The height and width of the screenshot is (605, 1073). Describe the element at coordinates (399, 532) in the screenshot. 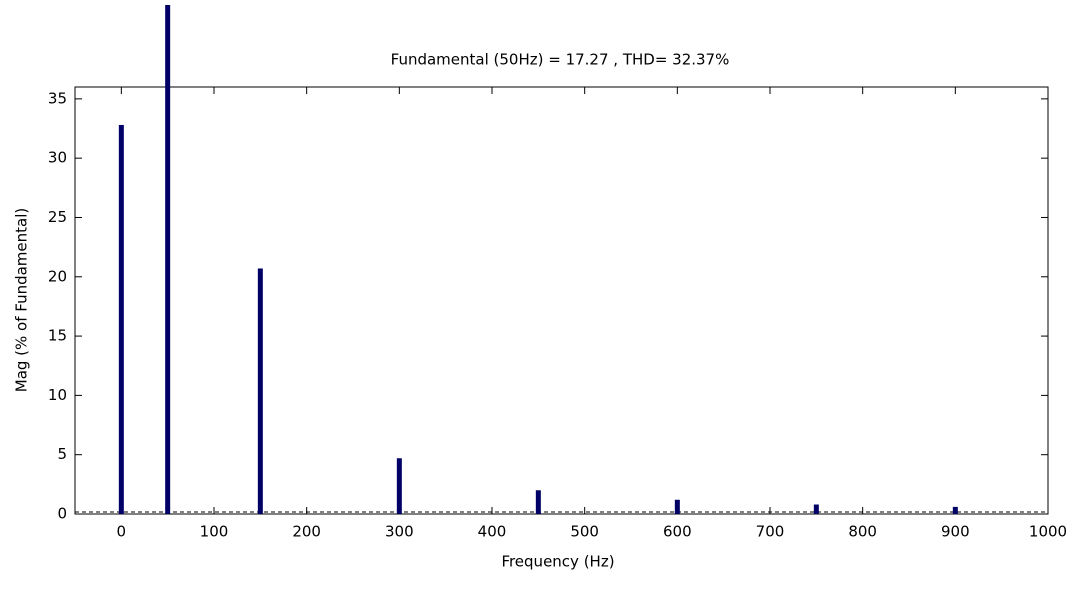

I see `x-tick-label: 300` at that location.